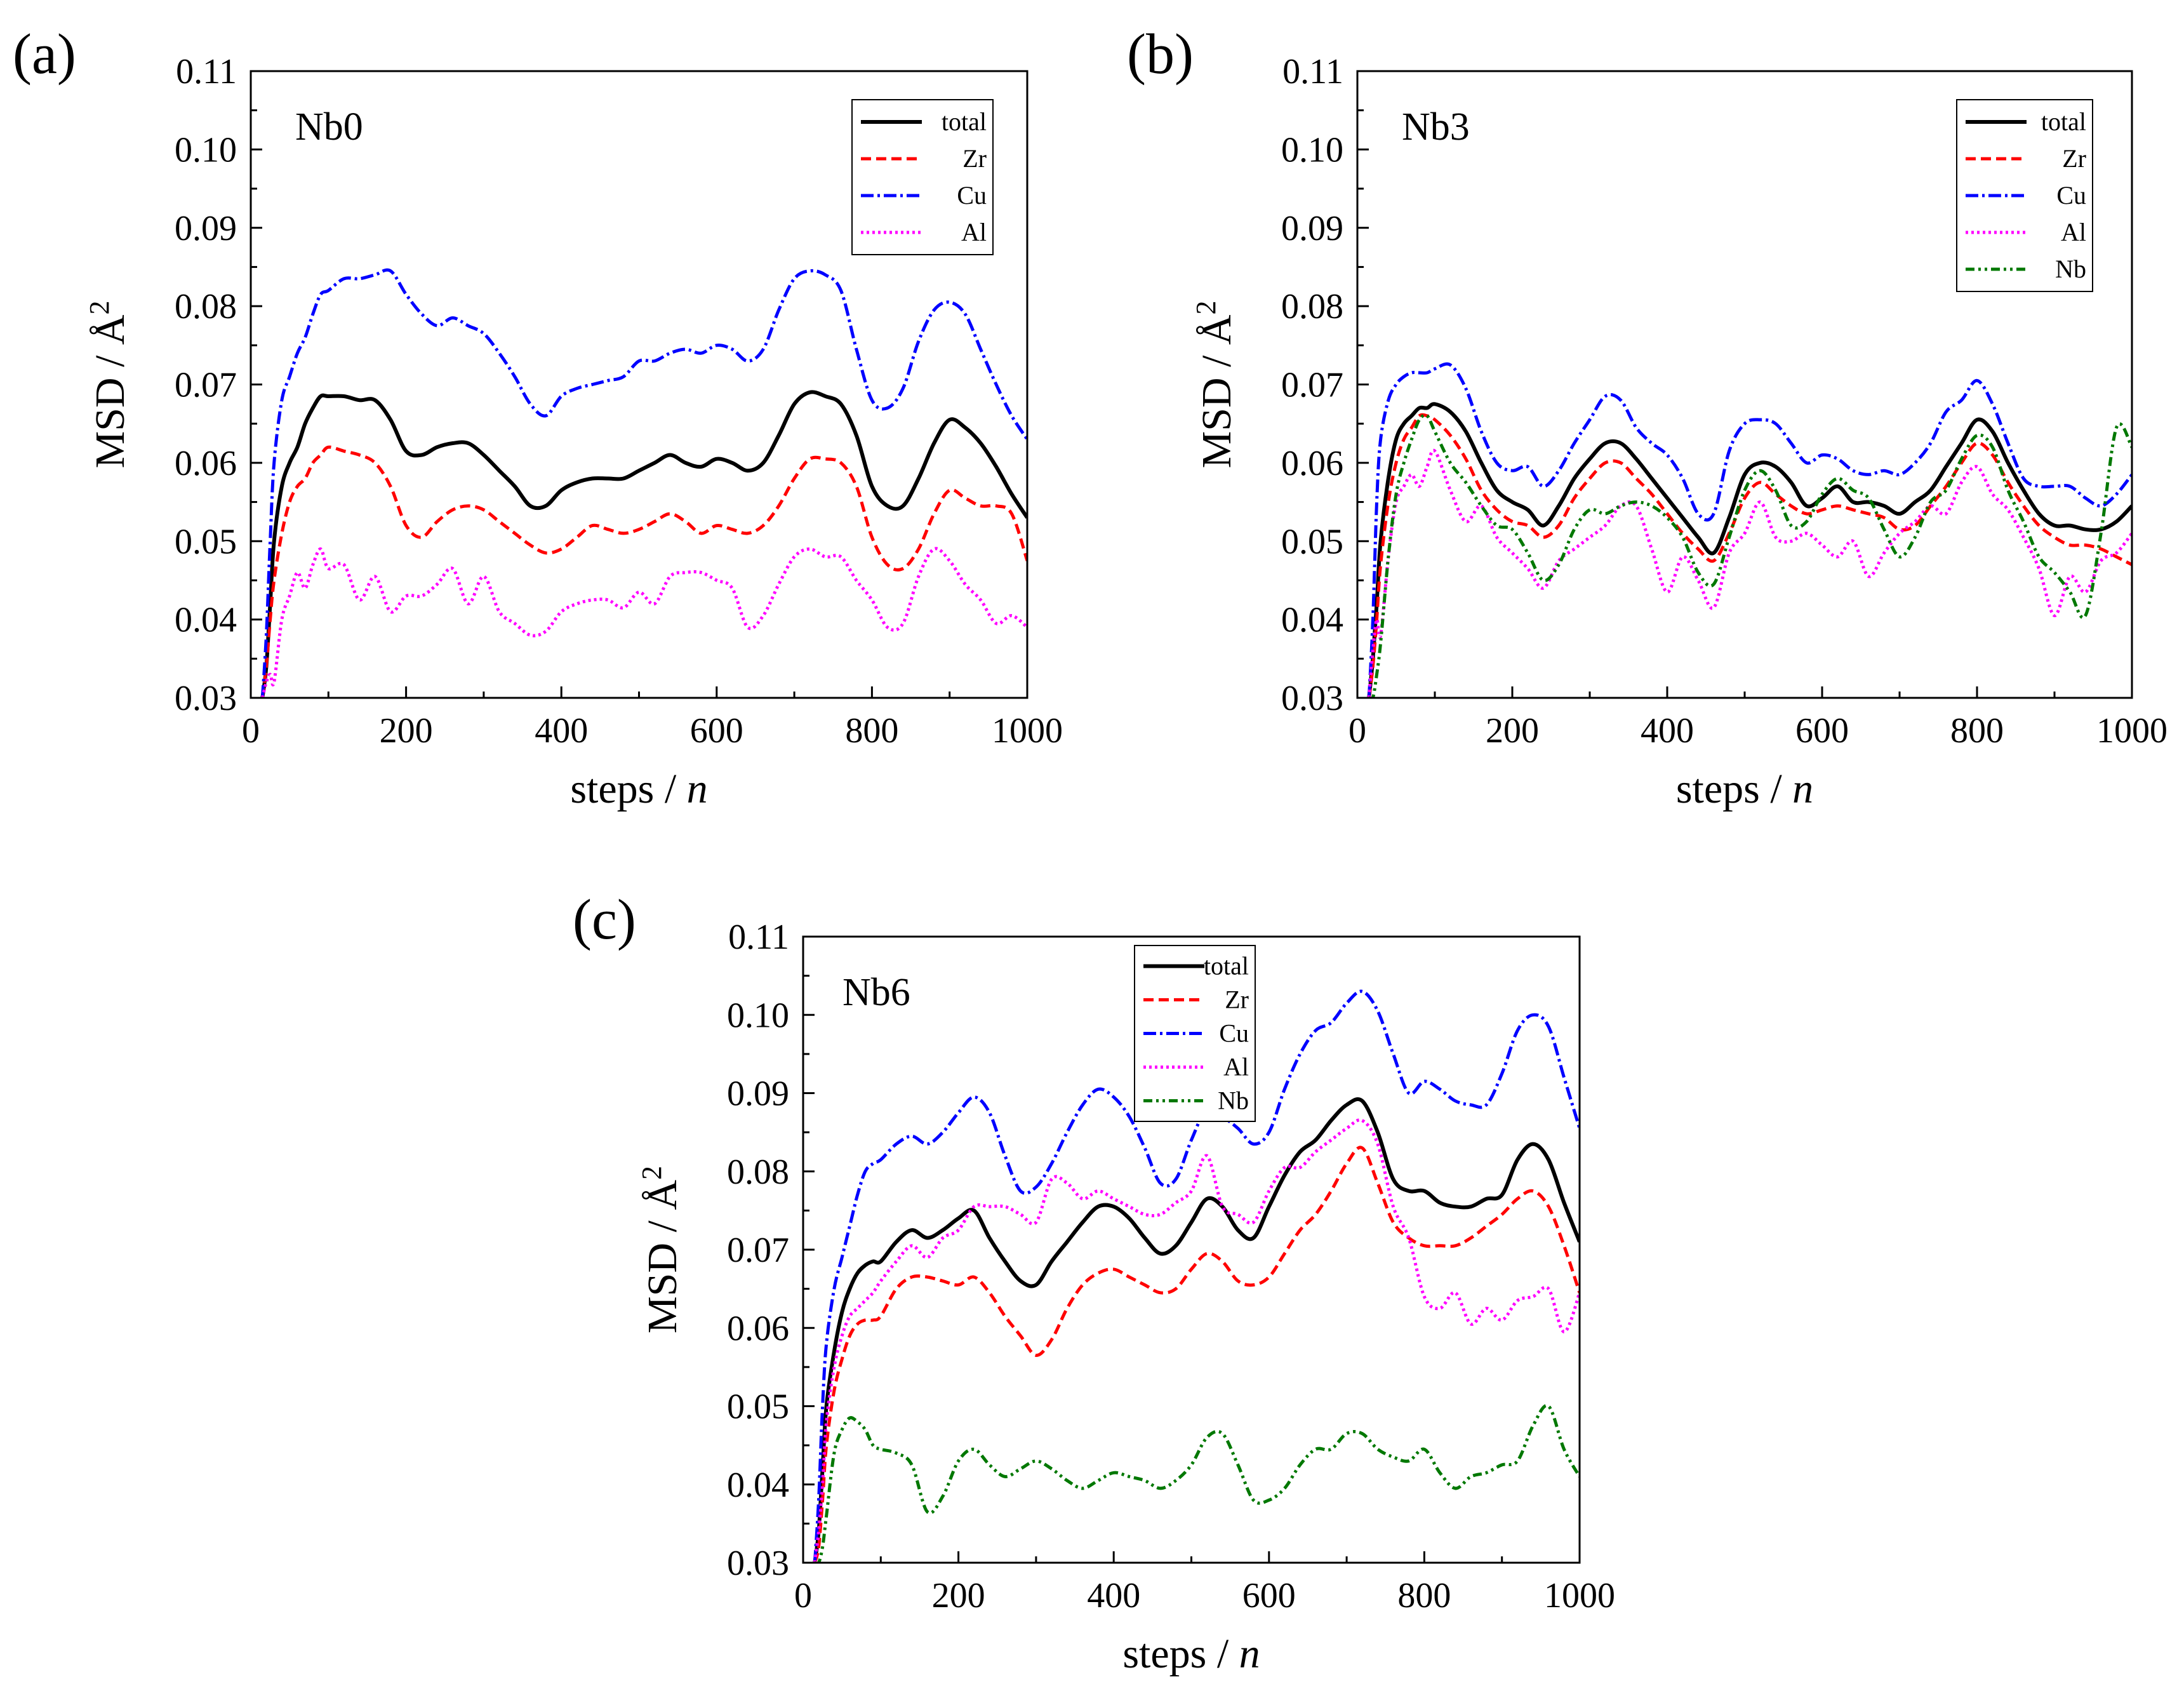 The width and height of the screenshot is (2184, 1684). I want to click on panel-title: Nb6, so click(876, 992).